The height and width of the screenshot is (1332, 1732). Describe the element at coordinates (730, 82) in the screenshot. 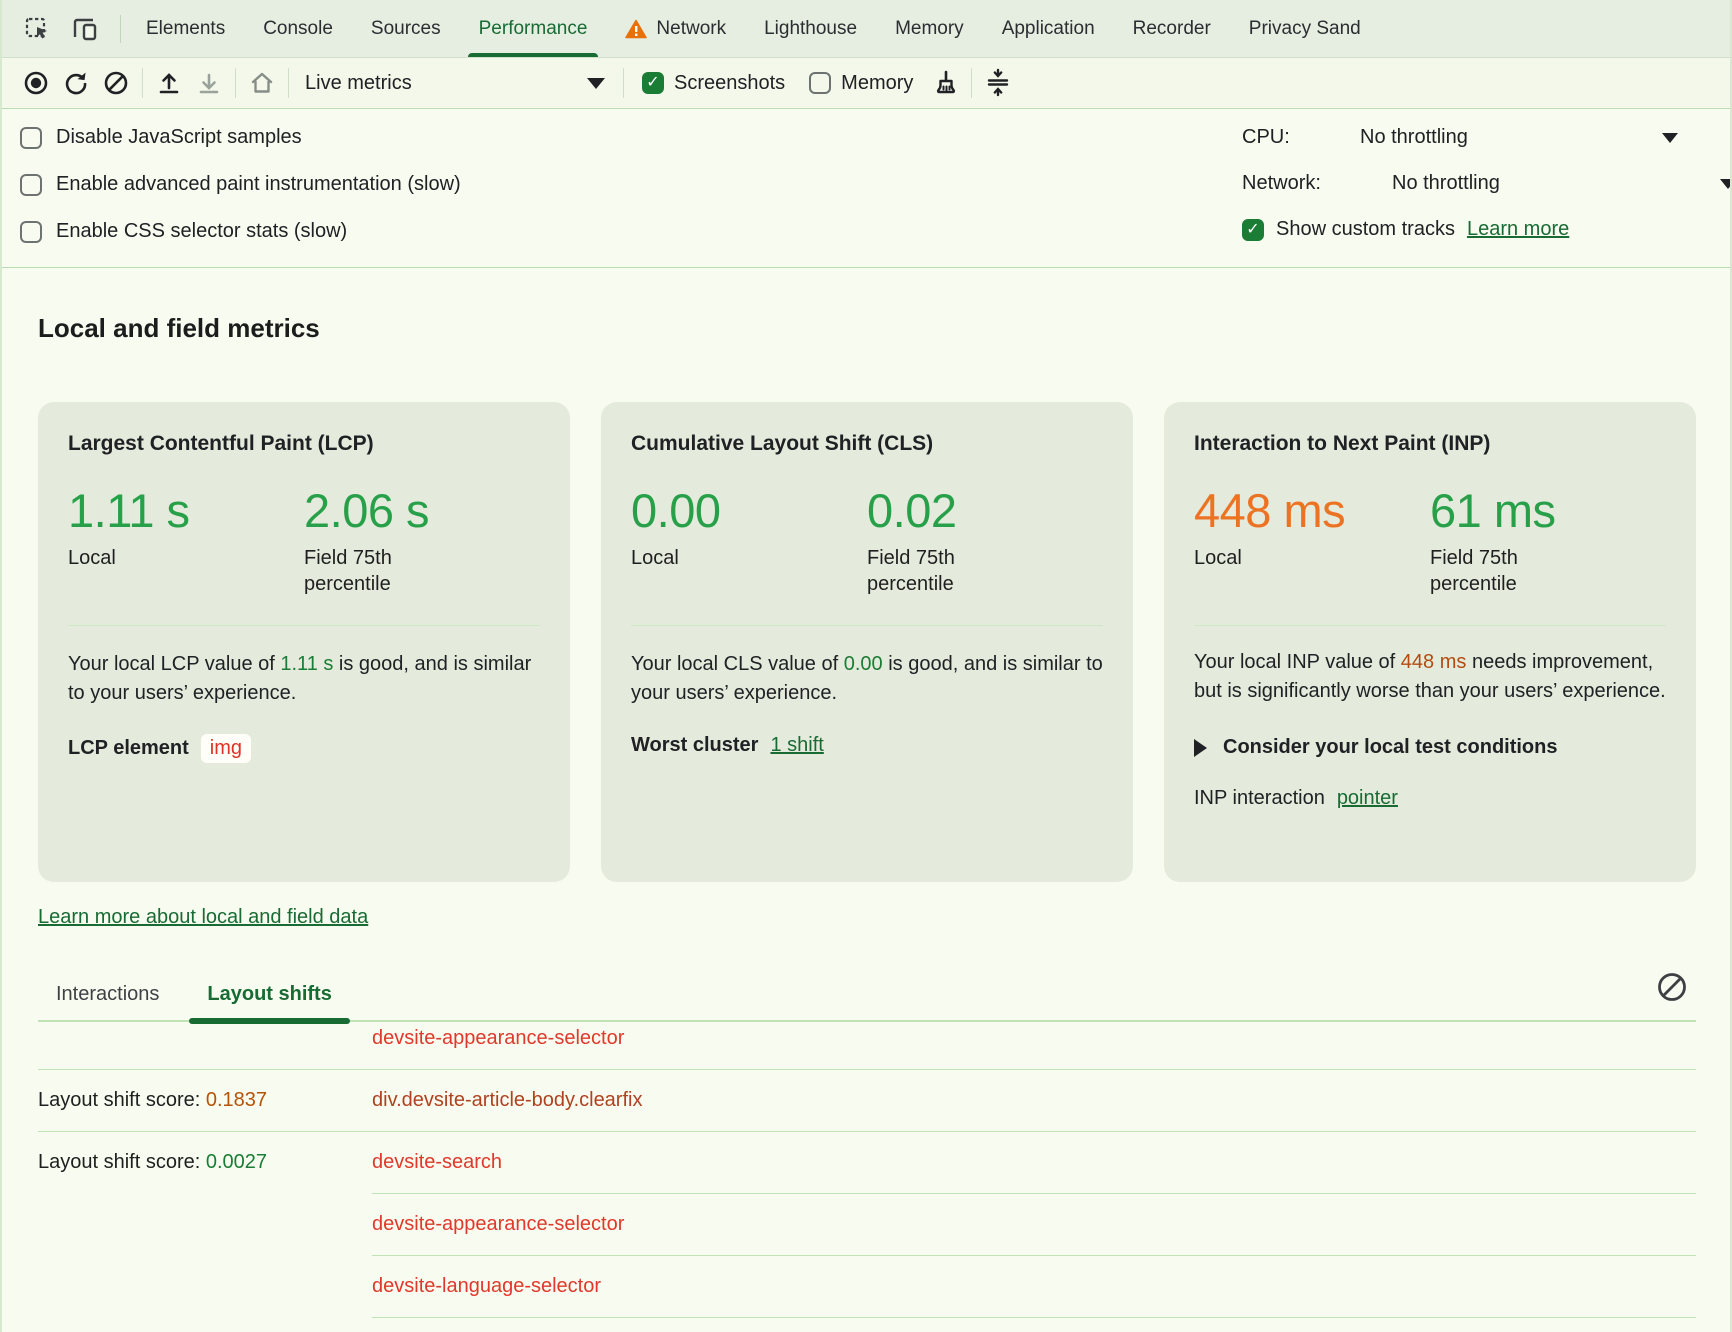

I see `screenshots-label: Screenshots` at that location.